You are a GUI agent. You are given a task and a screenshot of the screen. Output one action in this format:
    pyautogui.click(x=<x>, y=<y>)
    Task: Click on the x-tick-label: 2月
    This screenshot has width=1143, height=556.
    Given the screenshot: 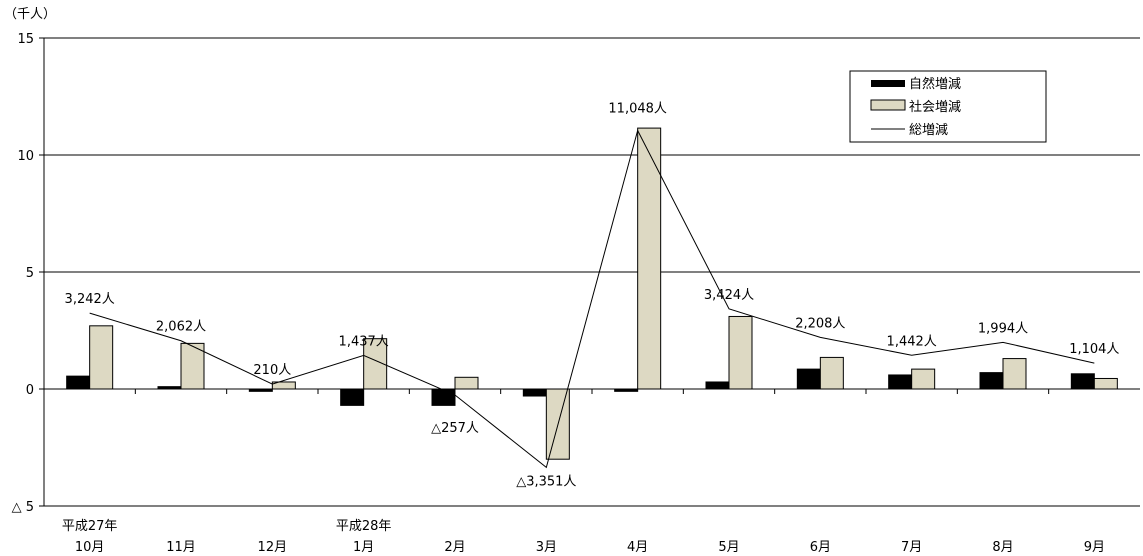 What is the action you would take?
    pyautogui.click(x=454, y=547)
    